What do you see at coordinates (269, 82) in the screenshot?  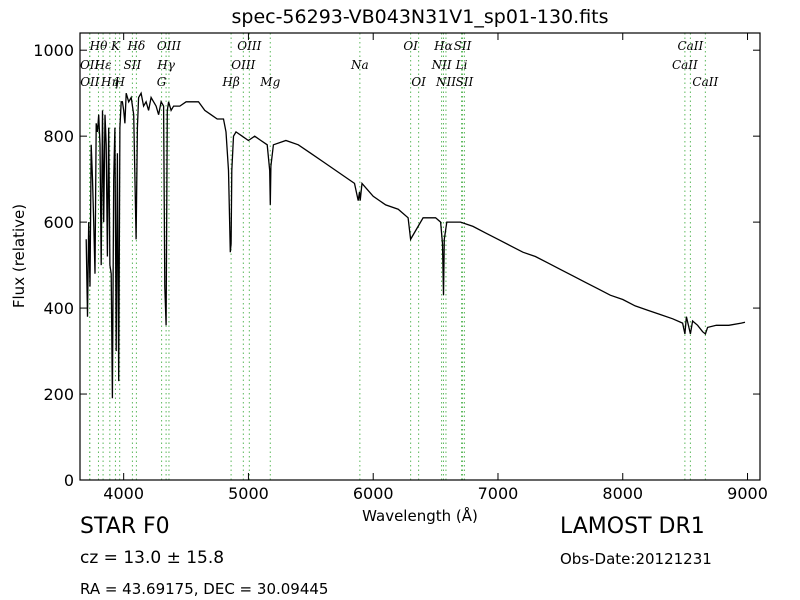 I see `line-label-23: Mg` at bounding box center [269, 82].